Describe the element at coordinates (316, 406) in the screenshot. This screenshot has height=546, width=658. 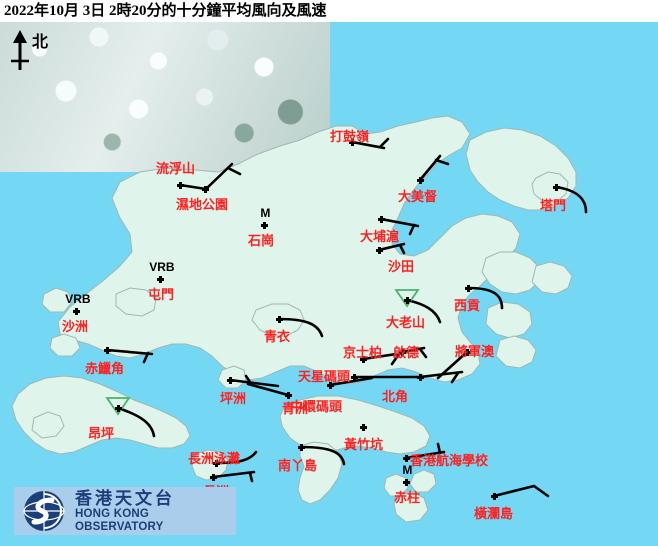
I see `station-label: 中環碼頭` at that location.